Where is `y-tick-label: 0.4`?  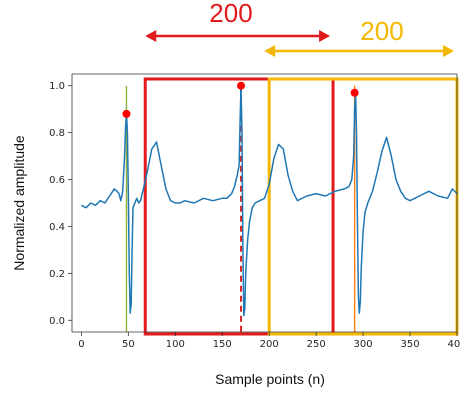 y-tick-label: 0.4 is located at coordinates (57, 227).